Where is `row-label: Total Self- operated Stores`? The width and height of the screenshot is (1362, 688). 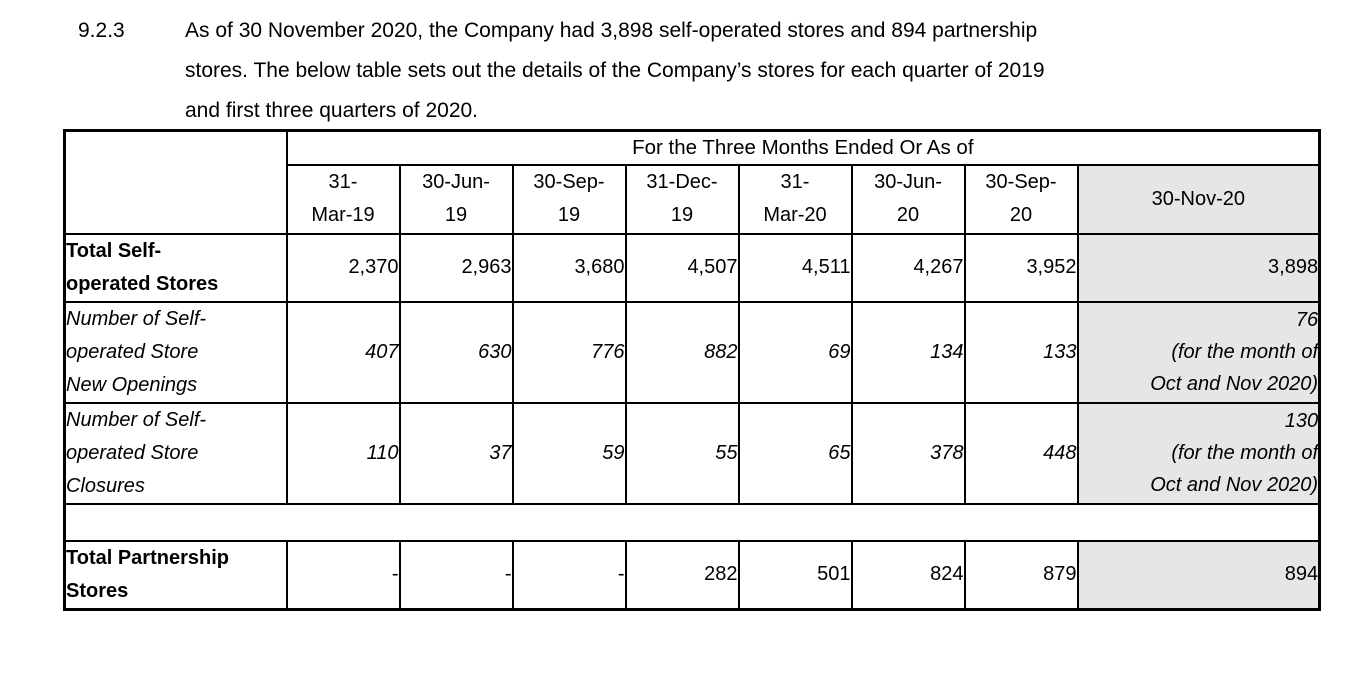
row-label: Total Self- operated Stores is located at coordinates (175, 267).